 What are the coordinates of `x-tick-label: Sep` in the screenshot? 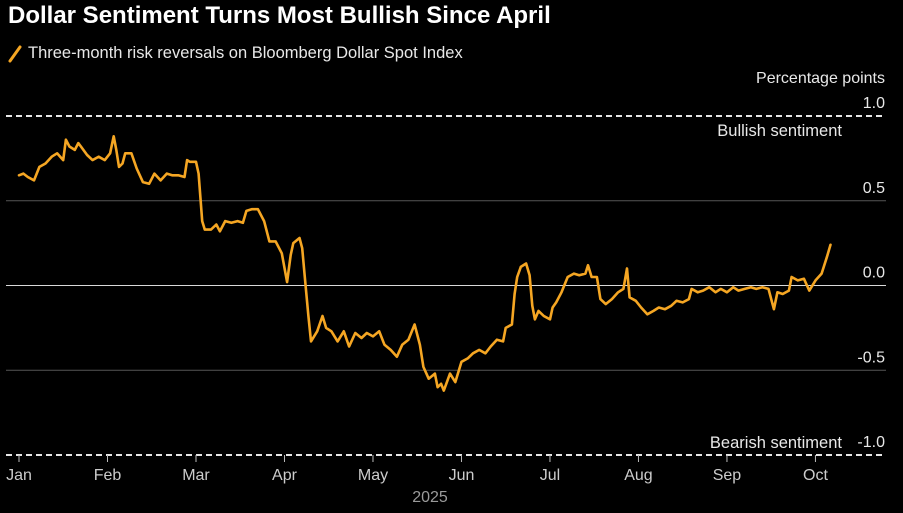 It's located at (727, 475).